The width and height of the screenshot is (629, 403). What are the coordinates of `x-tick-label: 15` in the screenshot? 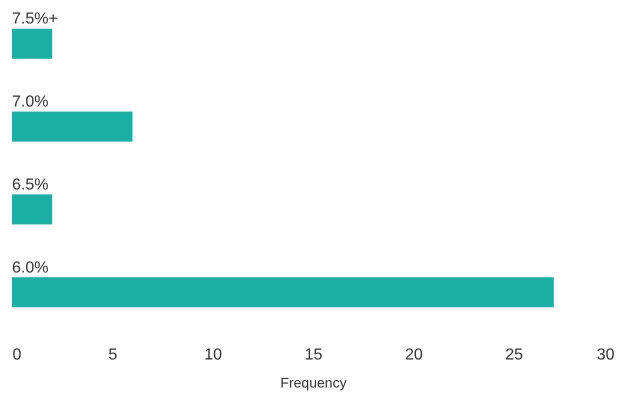 It's located at (313, 355).